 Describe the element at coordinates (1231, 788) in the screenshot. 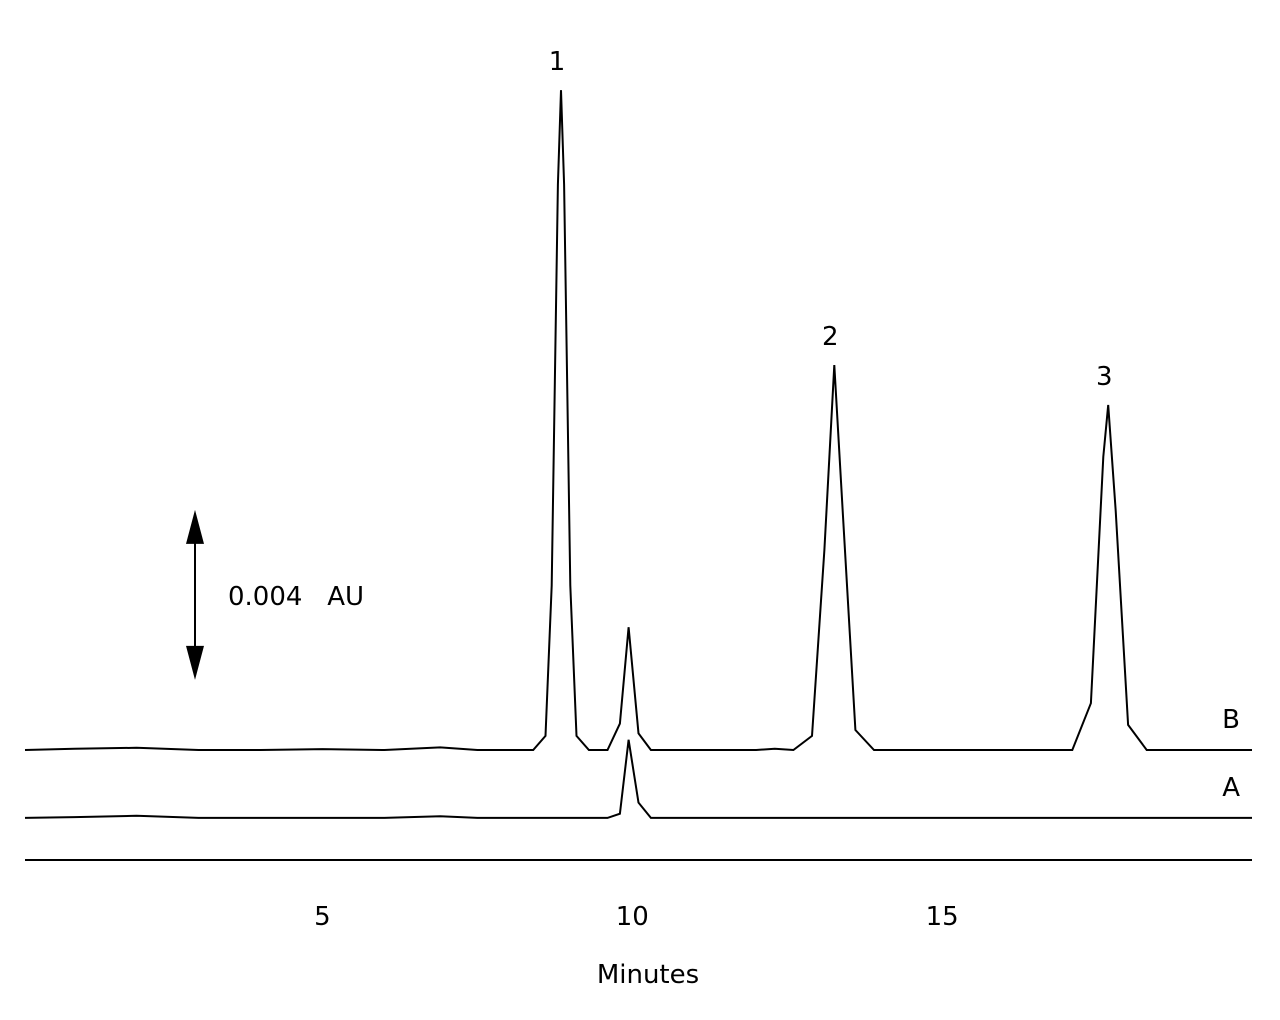

I see `trace-name: A` at that location.